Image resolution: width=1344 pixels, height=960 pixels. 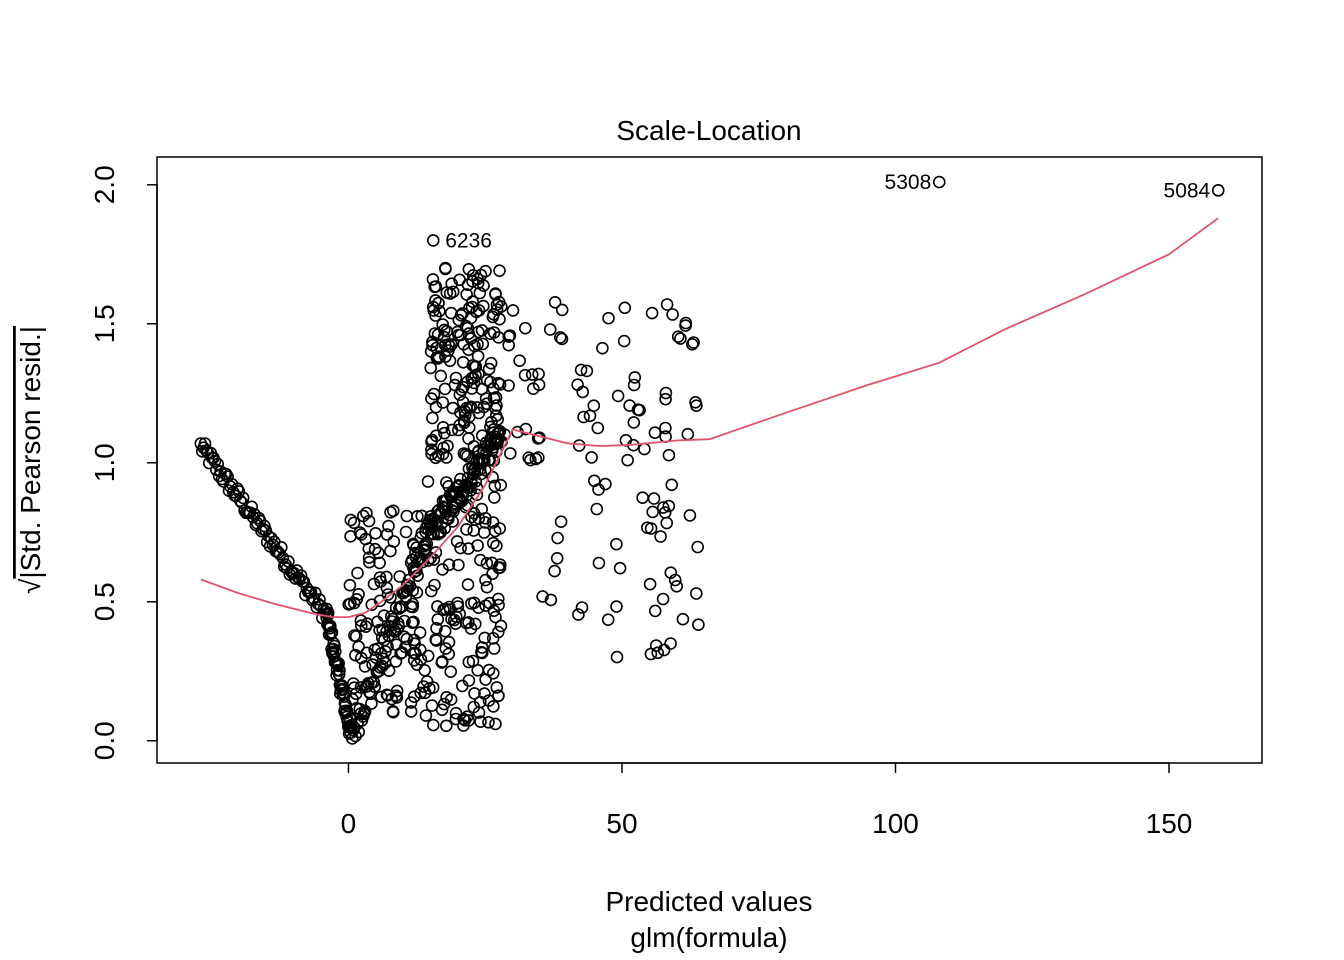 What do you see at coordinates (123, 462) in the screenshot?
I see `y-axis: 0.0 0.5 1.0 1.5 2.0` at bounding box center [123, 462].